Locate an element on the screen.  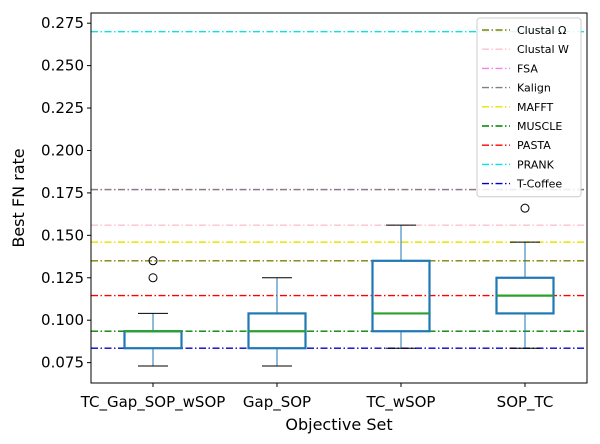
y-tick-label: 0.075 is located at coordinates (62, 363).